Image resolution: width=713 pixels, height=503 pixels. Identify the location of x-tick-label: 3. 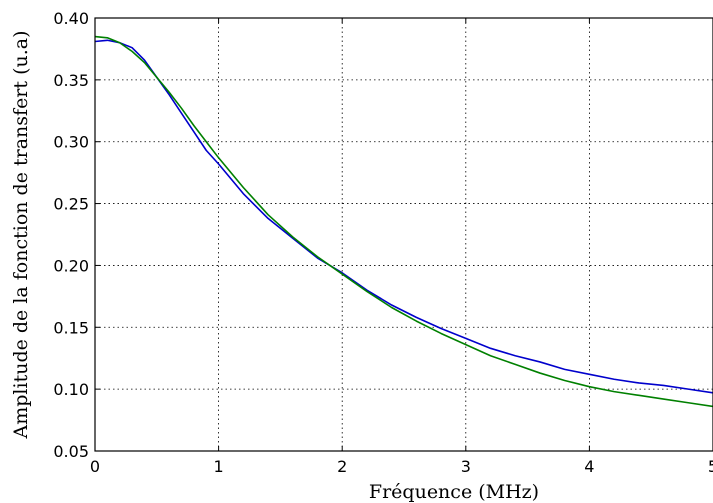
(466, 466).